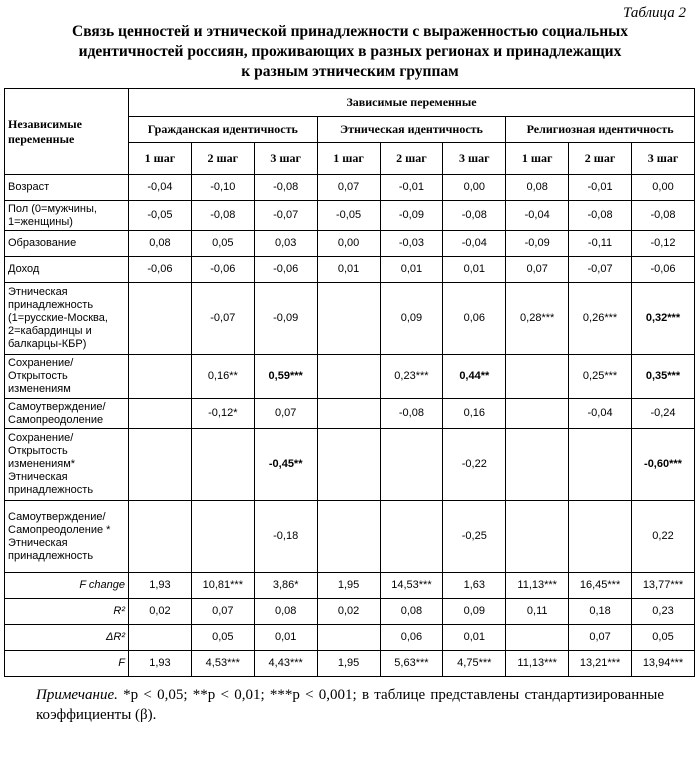  I want to click on table-cell: 10,81***, so click(222, 585).